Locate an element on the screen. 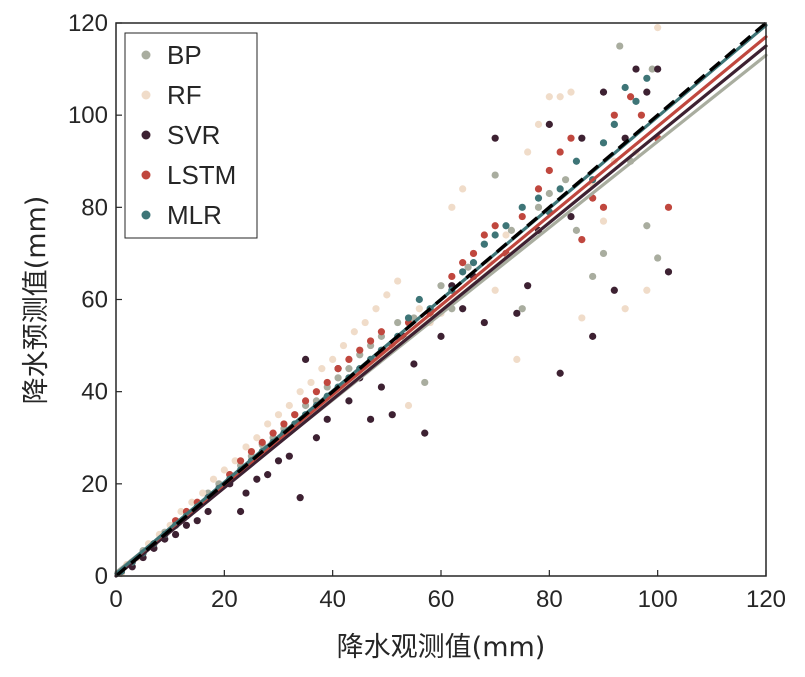  legend-marker-svr is located at coordinates (146, 135).